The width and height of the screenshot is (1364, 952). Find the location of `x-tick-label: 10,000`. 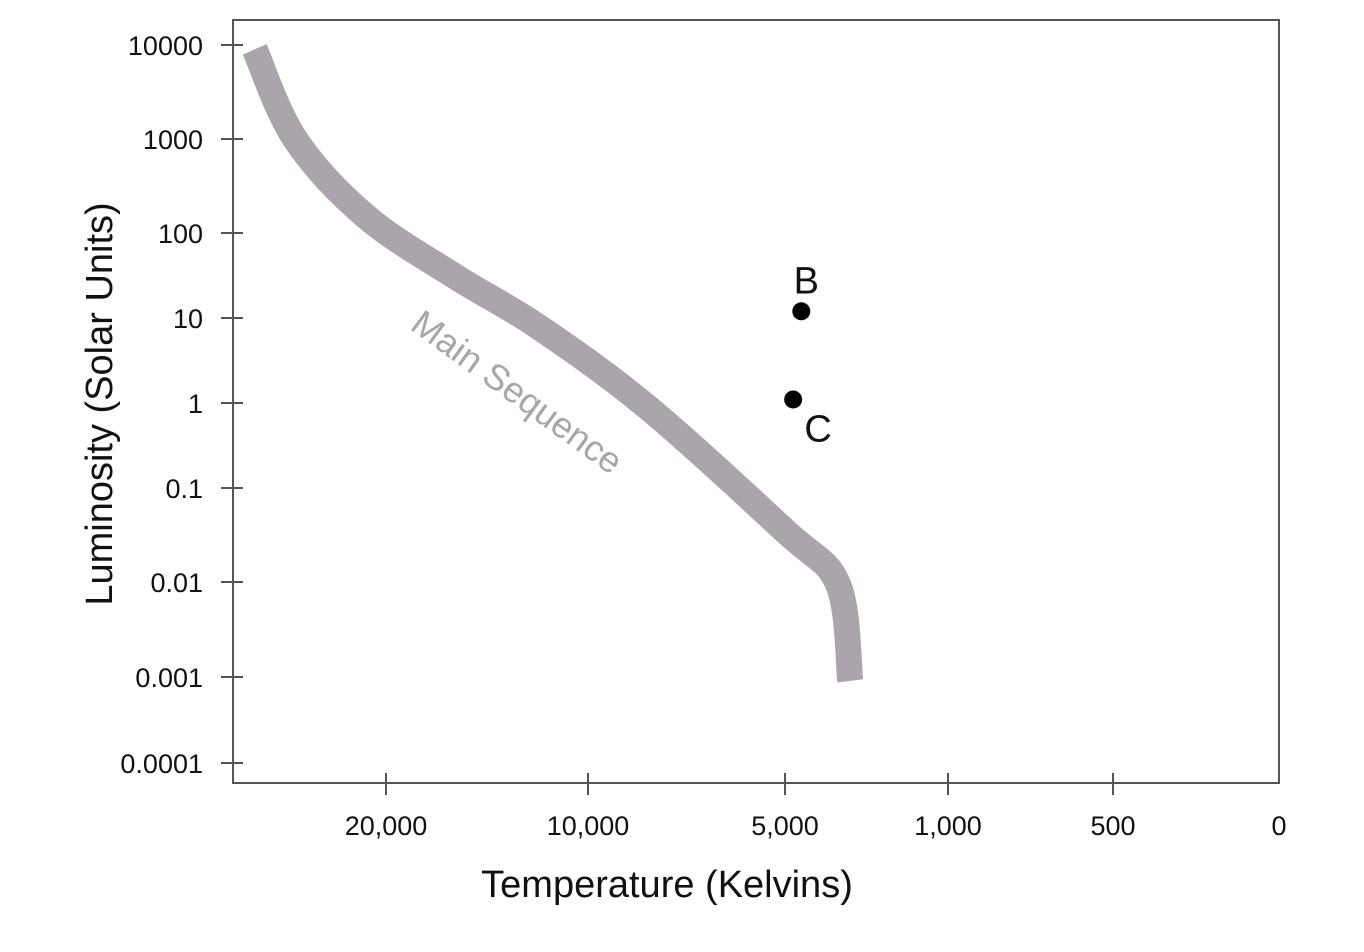

x-tick-label: 10,000 is located at coordinates (588, 826).